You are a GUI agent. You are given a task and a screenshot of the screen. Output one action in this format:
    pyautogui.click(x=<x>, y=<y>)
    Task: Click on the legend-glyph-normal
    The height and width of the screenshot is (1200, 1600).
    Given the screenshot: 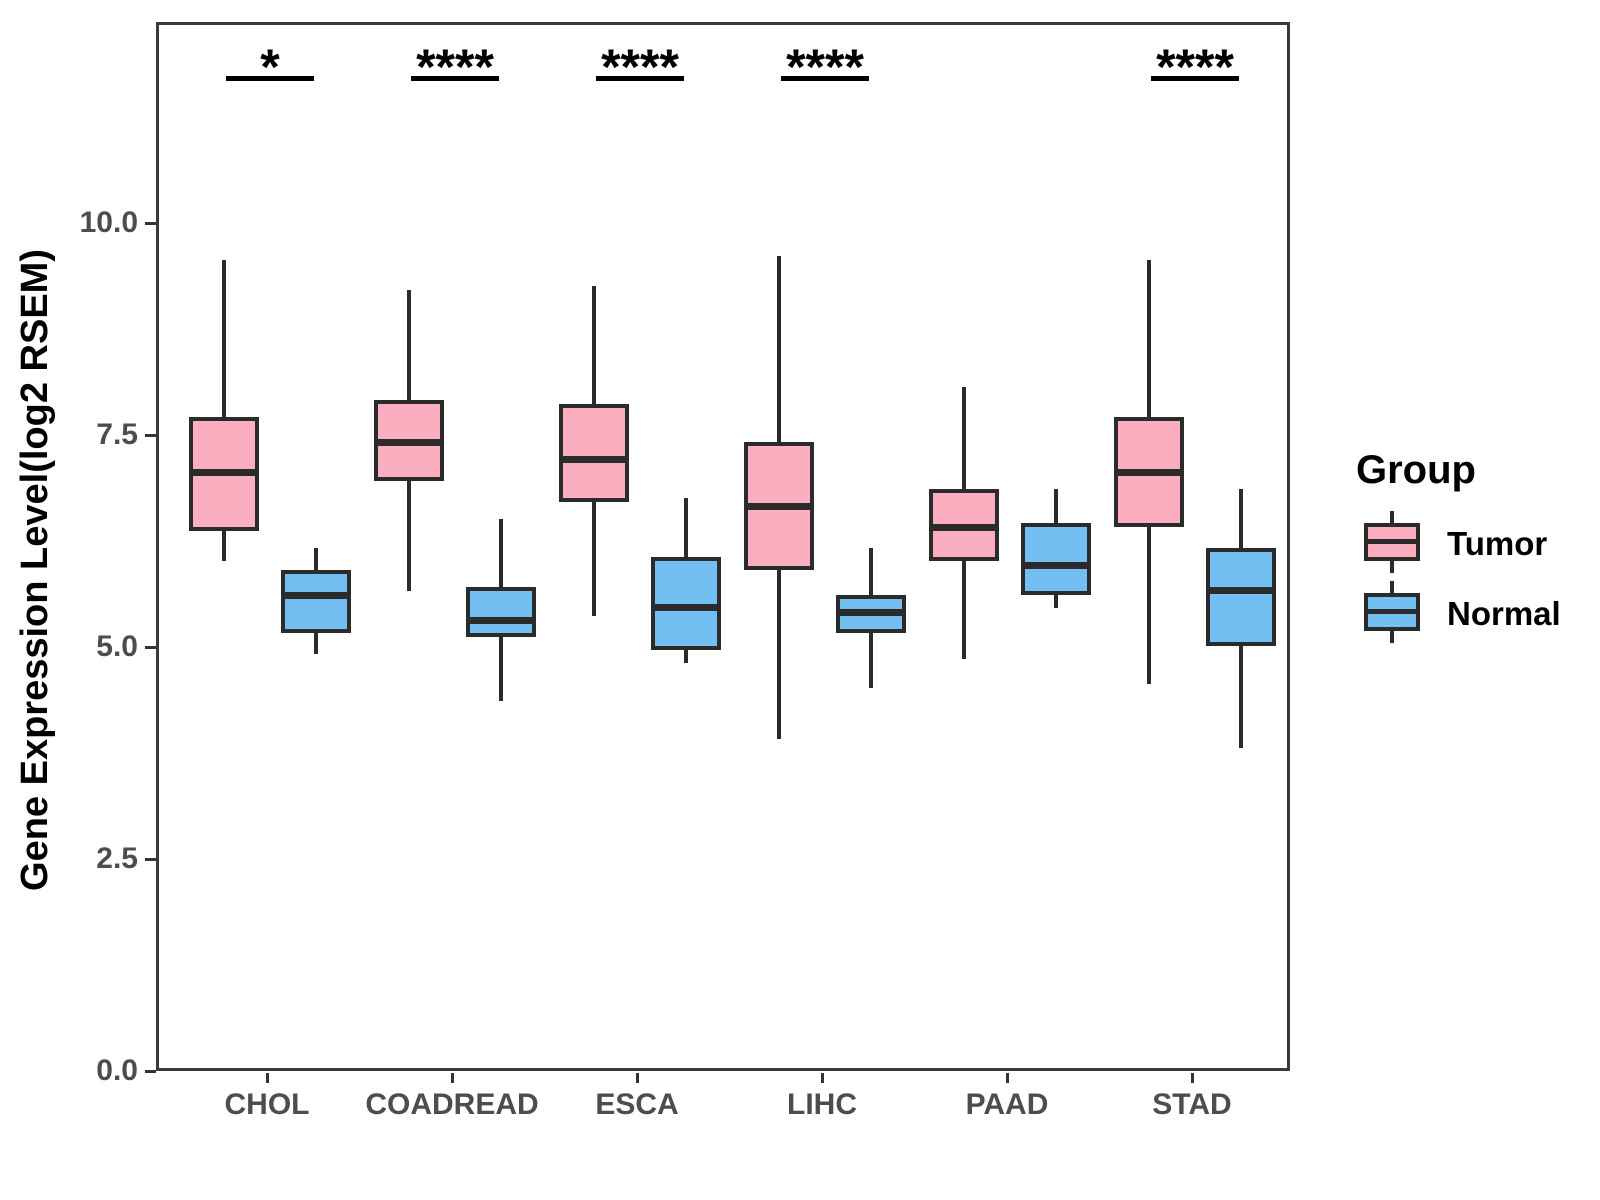 What is the action you would take?
    pyautogui.click(x=1392, y=612)
    